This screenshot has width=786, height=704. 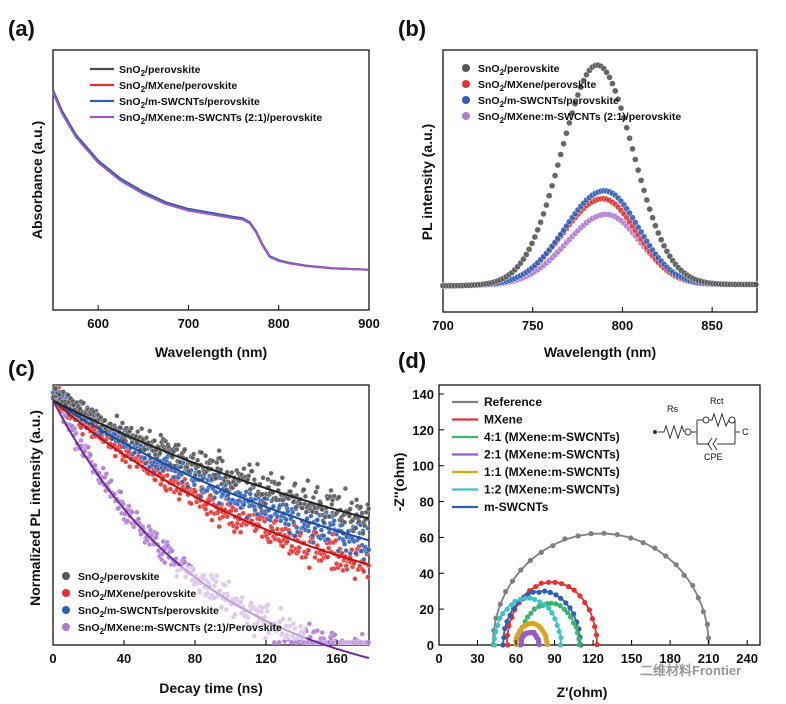 I want to click on chart-b-legend-label-0-part2: /perovskite, so click(x=532, y=69).